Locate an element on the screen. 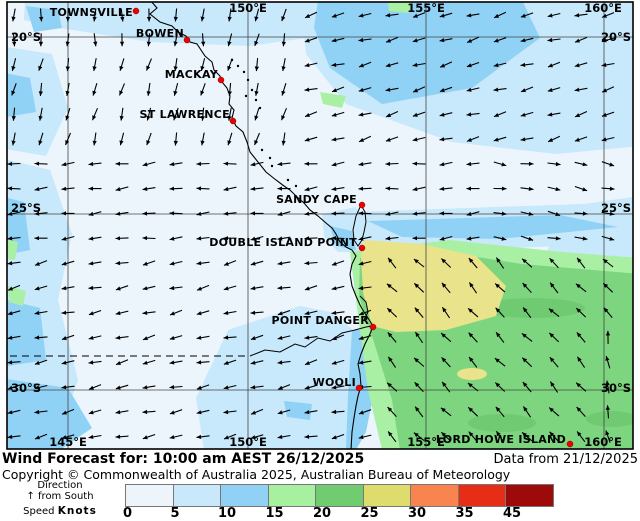 Image resolution: width=640 pixels, height=521 pixels. axis-label-top: 150°E is located at coordinates (248, 8).